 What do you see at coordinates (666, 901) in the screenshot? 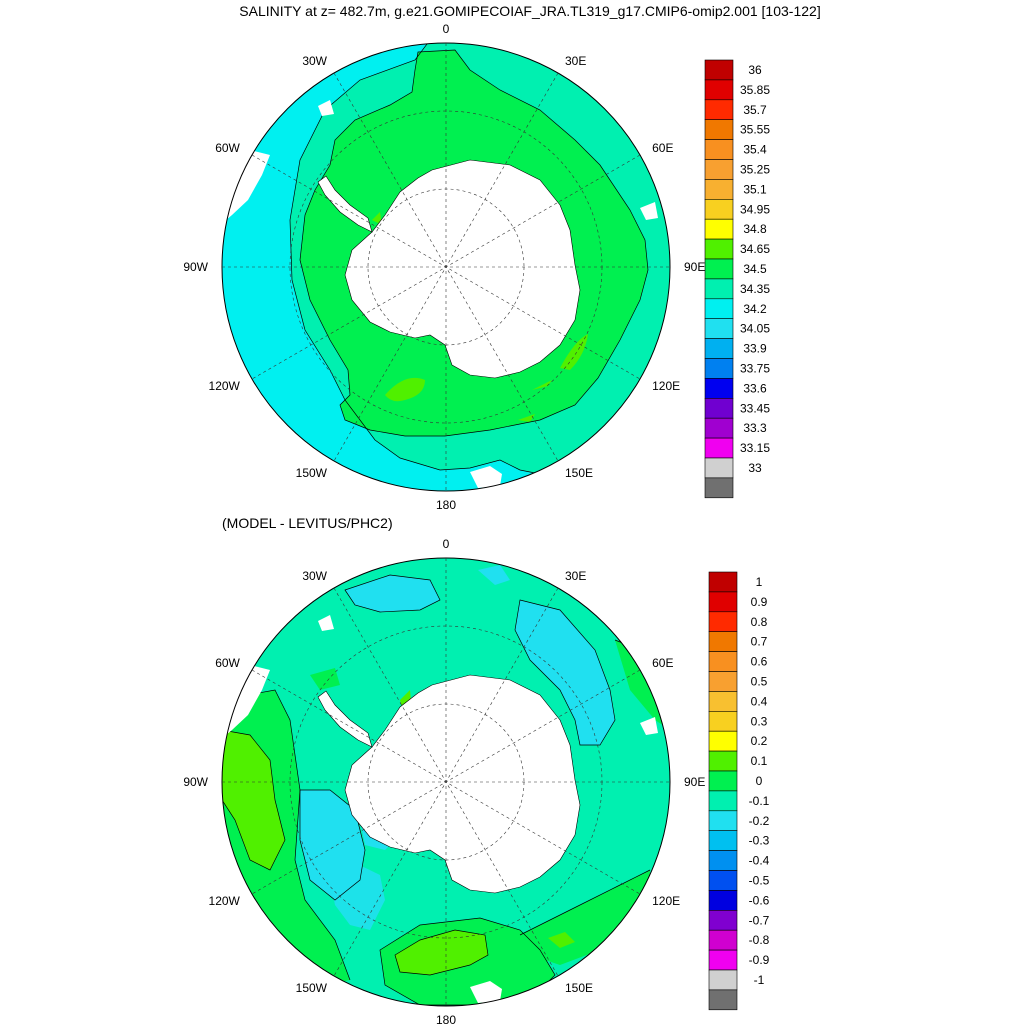
I see `lon-label: 120E` at bounding box center [666, 901].